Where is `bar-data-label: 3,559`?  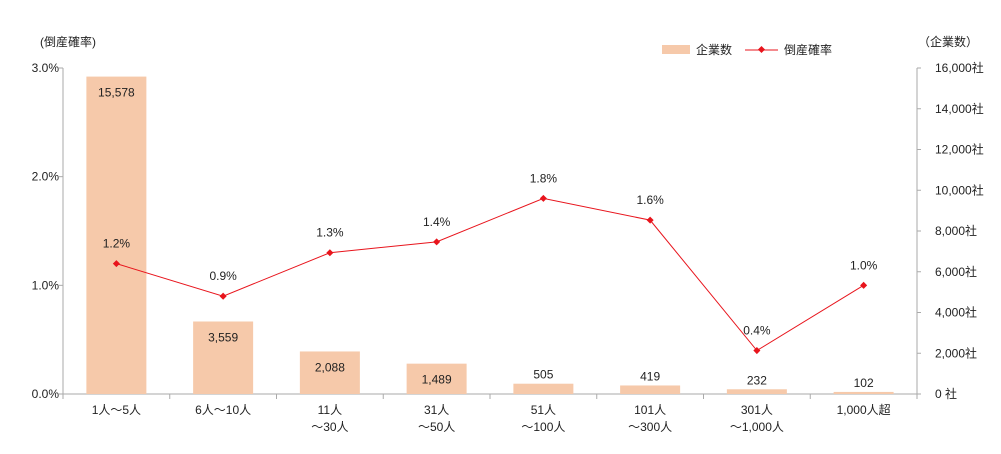 bar-data-label: 3,559 is located at coordinates (223, 337).